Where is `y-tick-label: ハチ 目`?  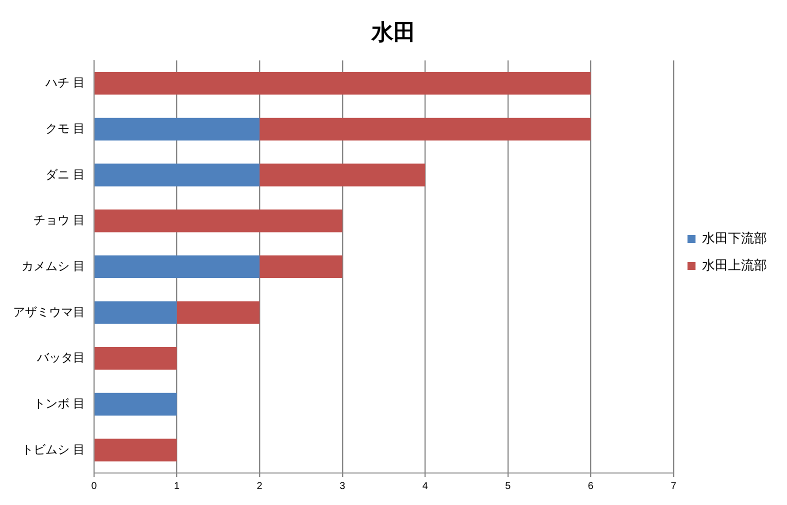 y-tick-label: ハチ 目 is located at coordinates (64, 83).